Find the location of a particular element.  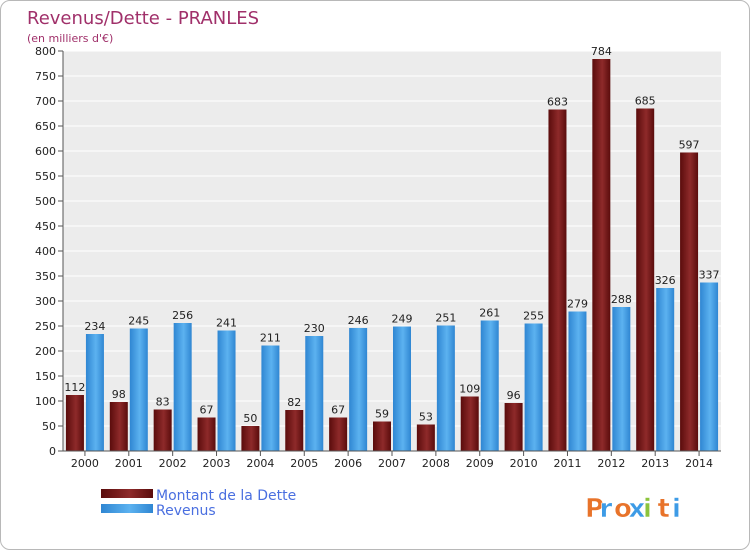

x-tick-label: 2001 is located at coordinates (129, 463).